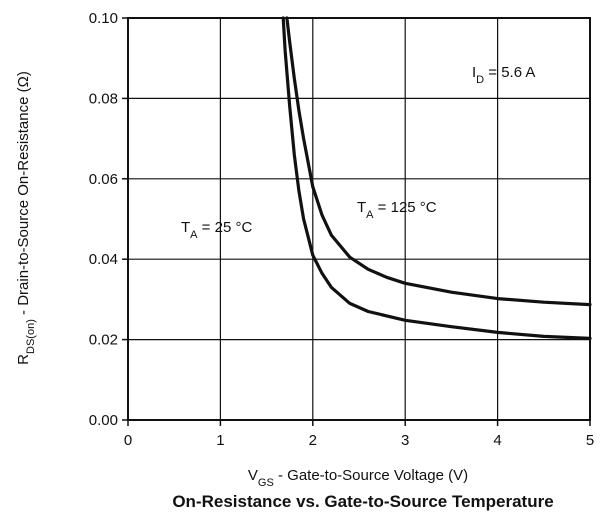 This screenshot has width=605, height=526. Describe the element at coordinates (313, 440) in the screenshot. I see `x-tick-label: 2` at that location.